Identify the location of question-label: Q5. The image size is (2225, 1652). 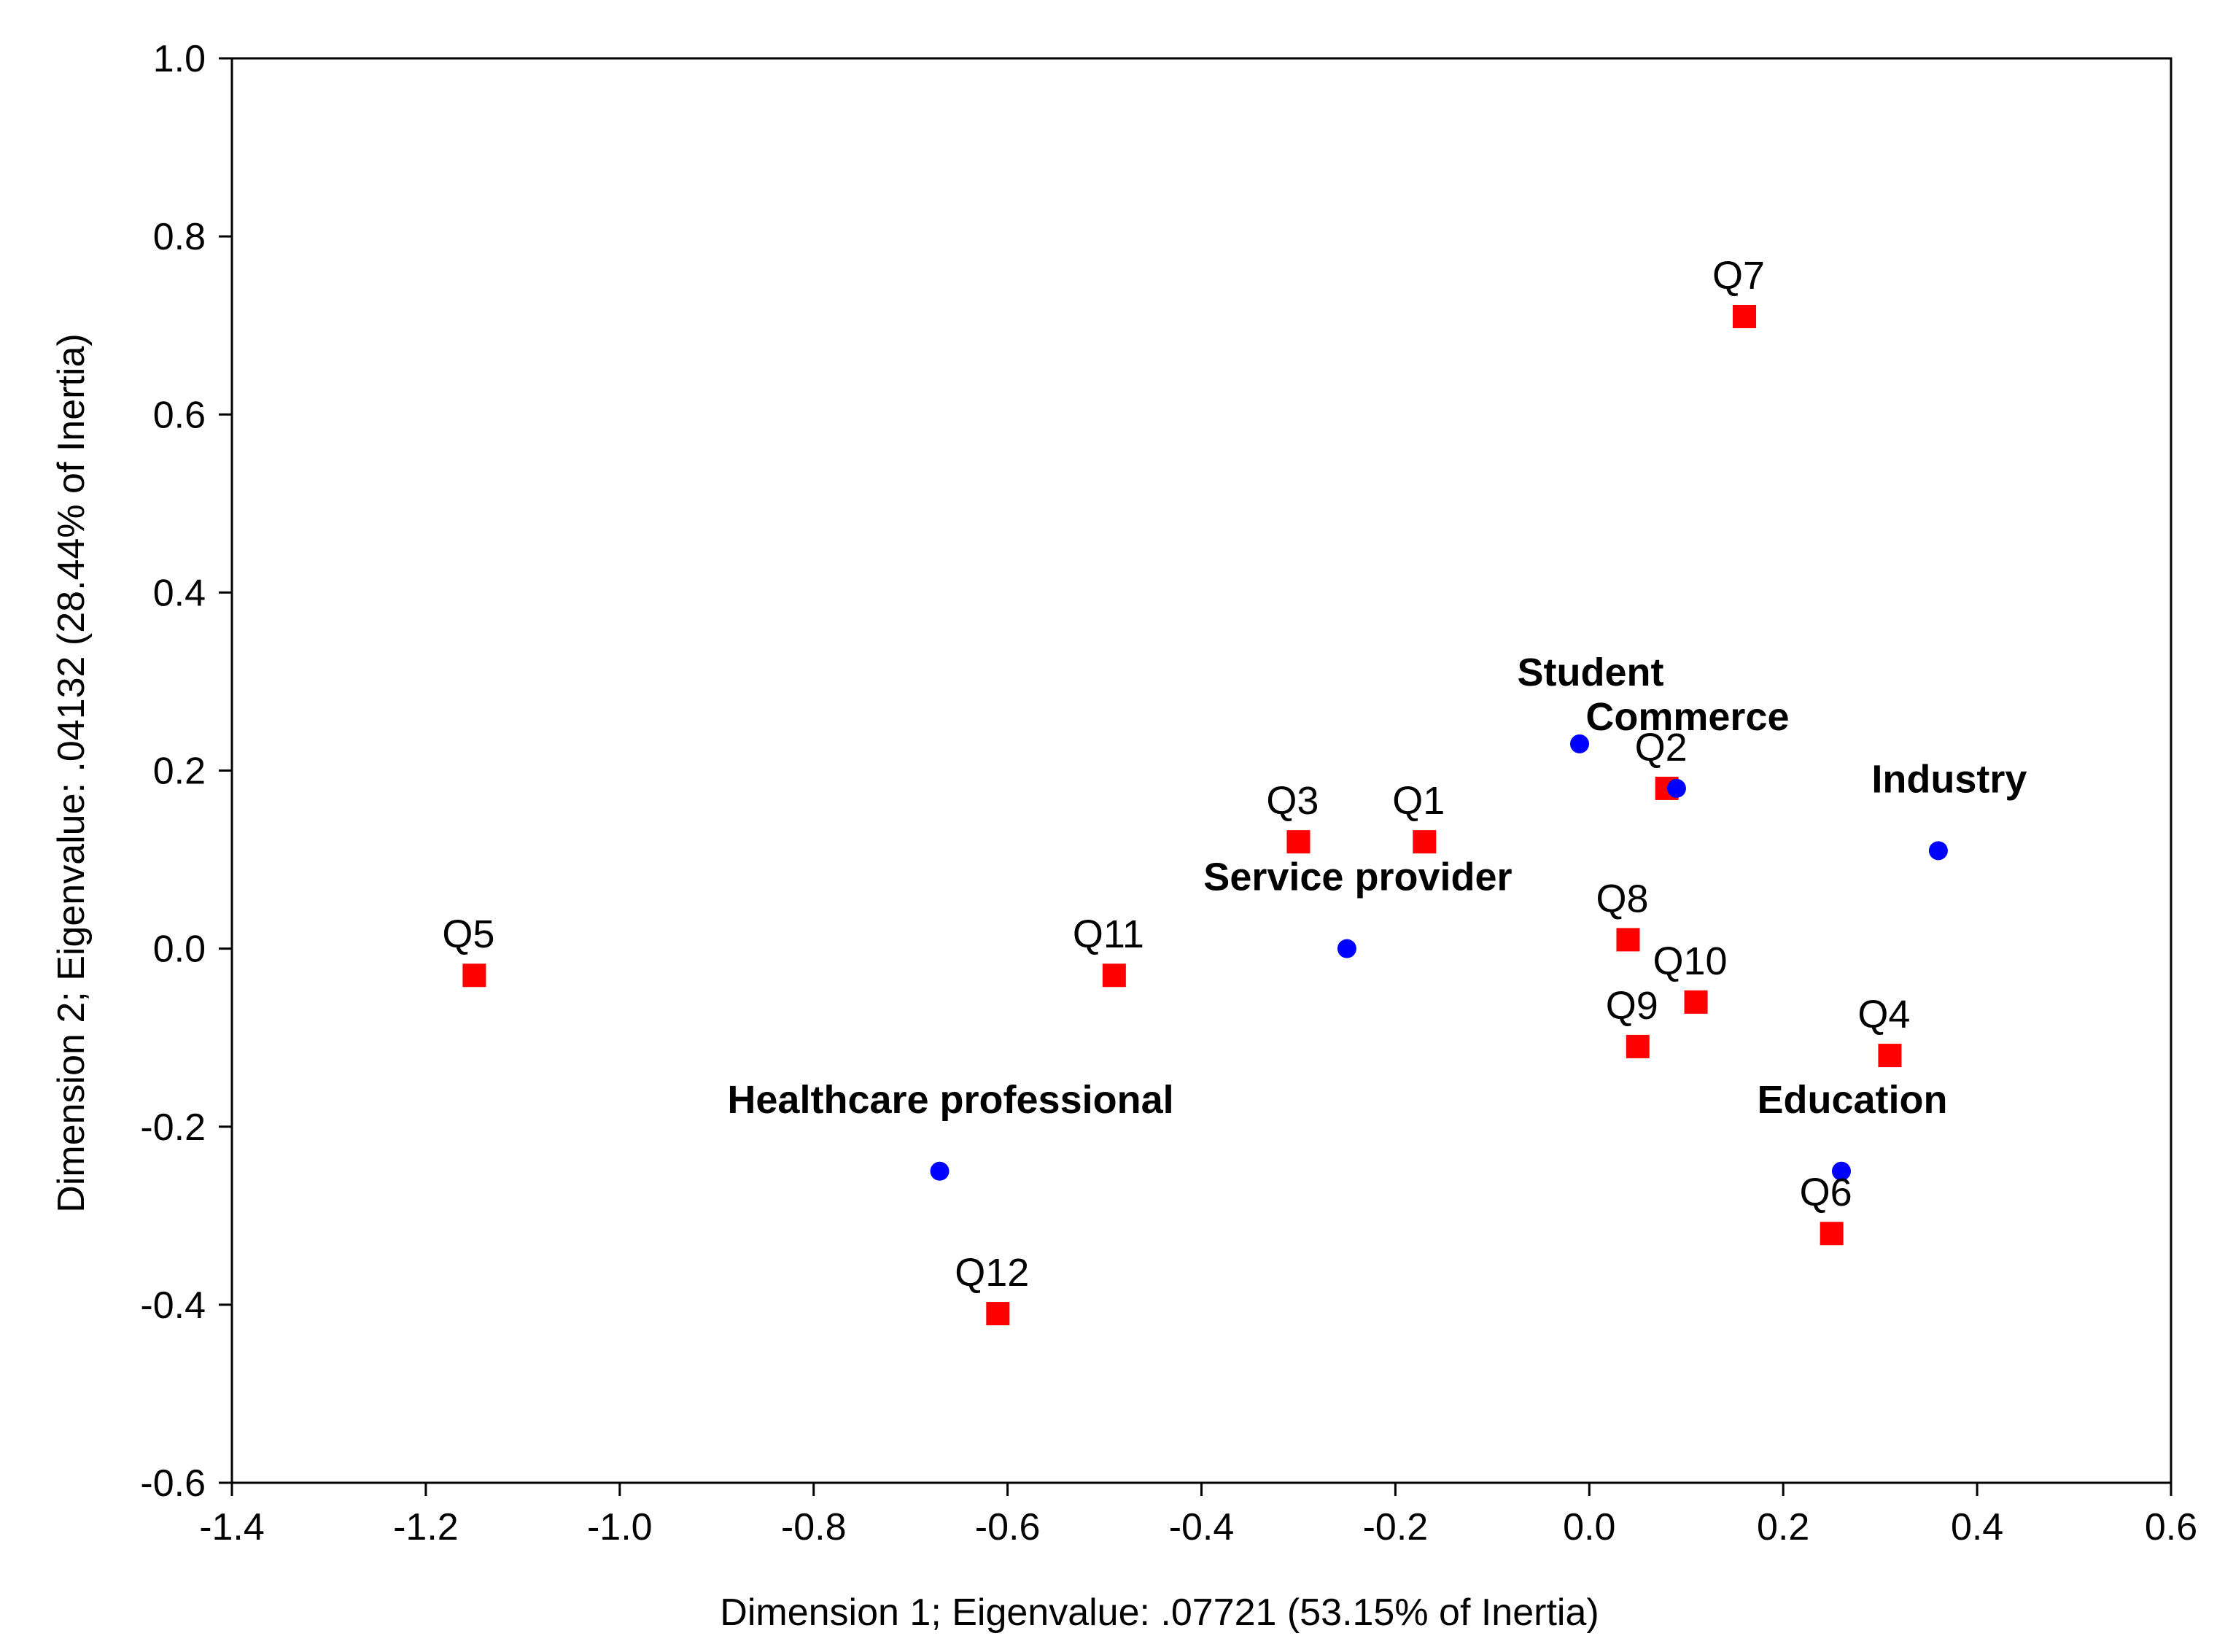
(468, 934).